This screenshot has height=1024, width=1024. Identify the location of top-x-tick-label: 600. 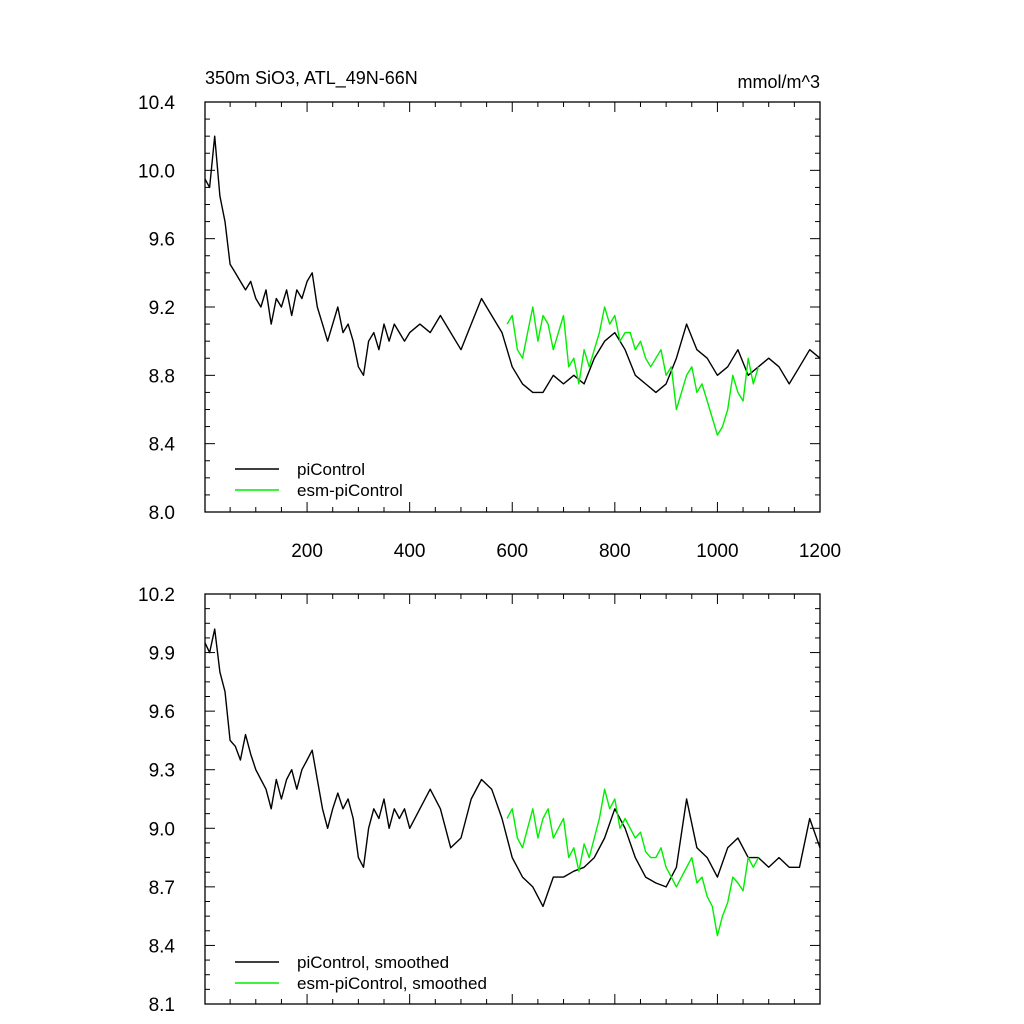
(512, 551).